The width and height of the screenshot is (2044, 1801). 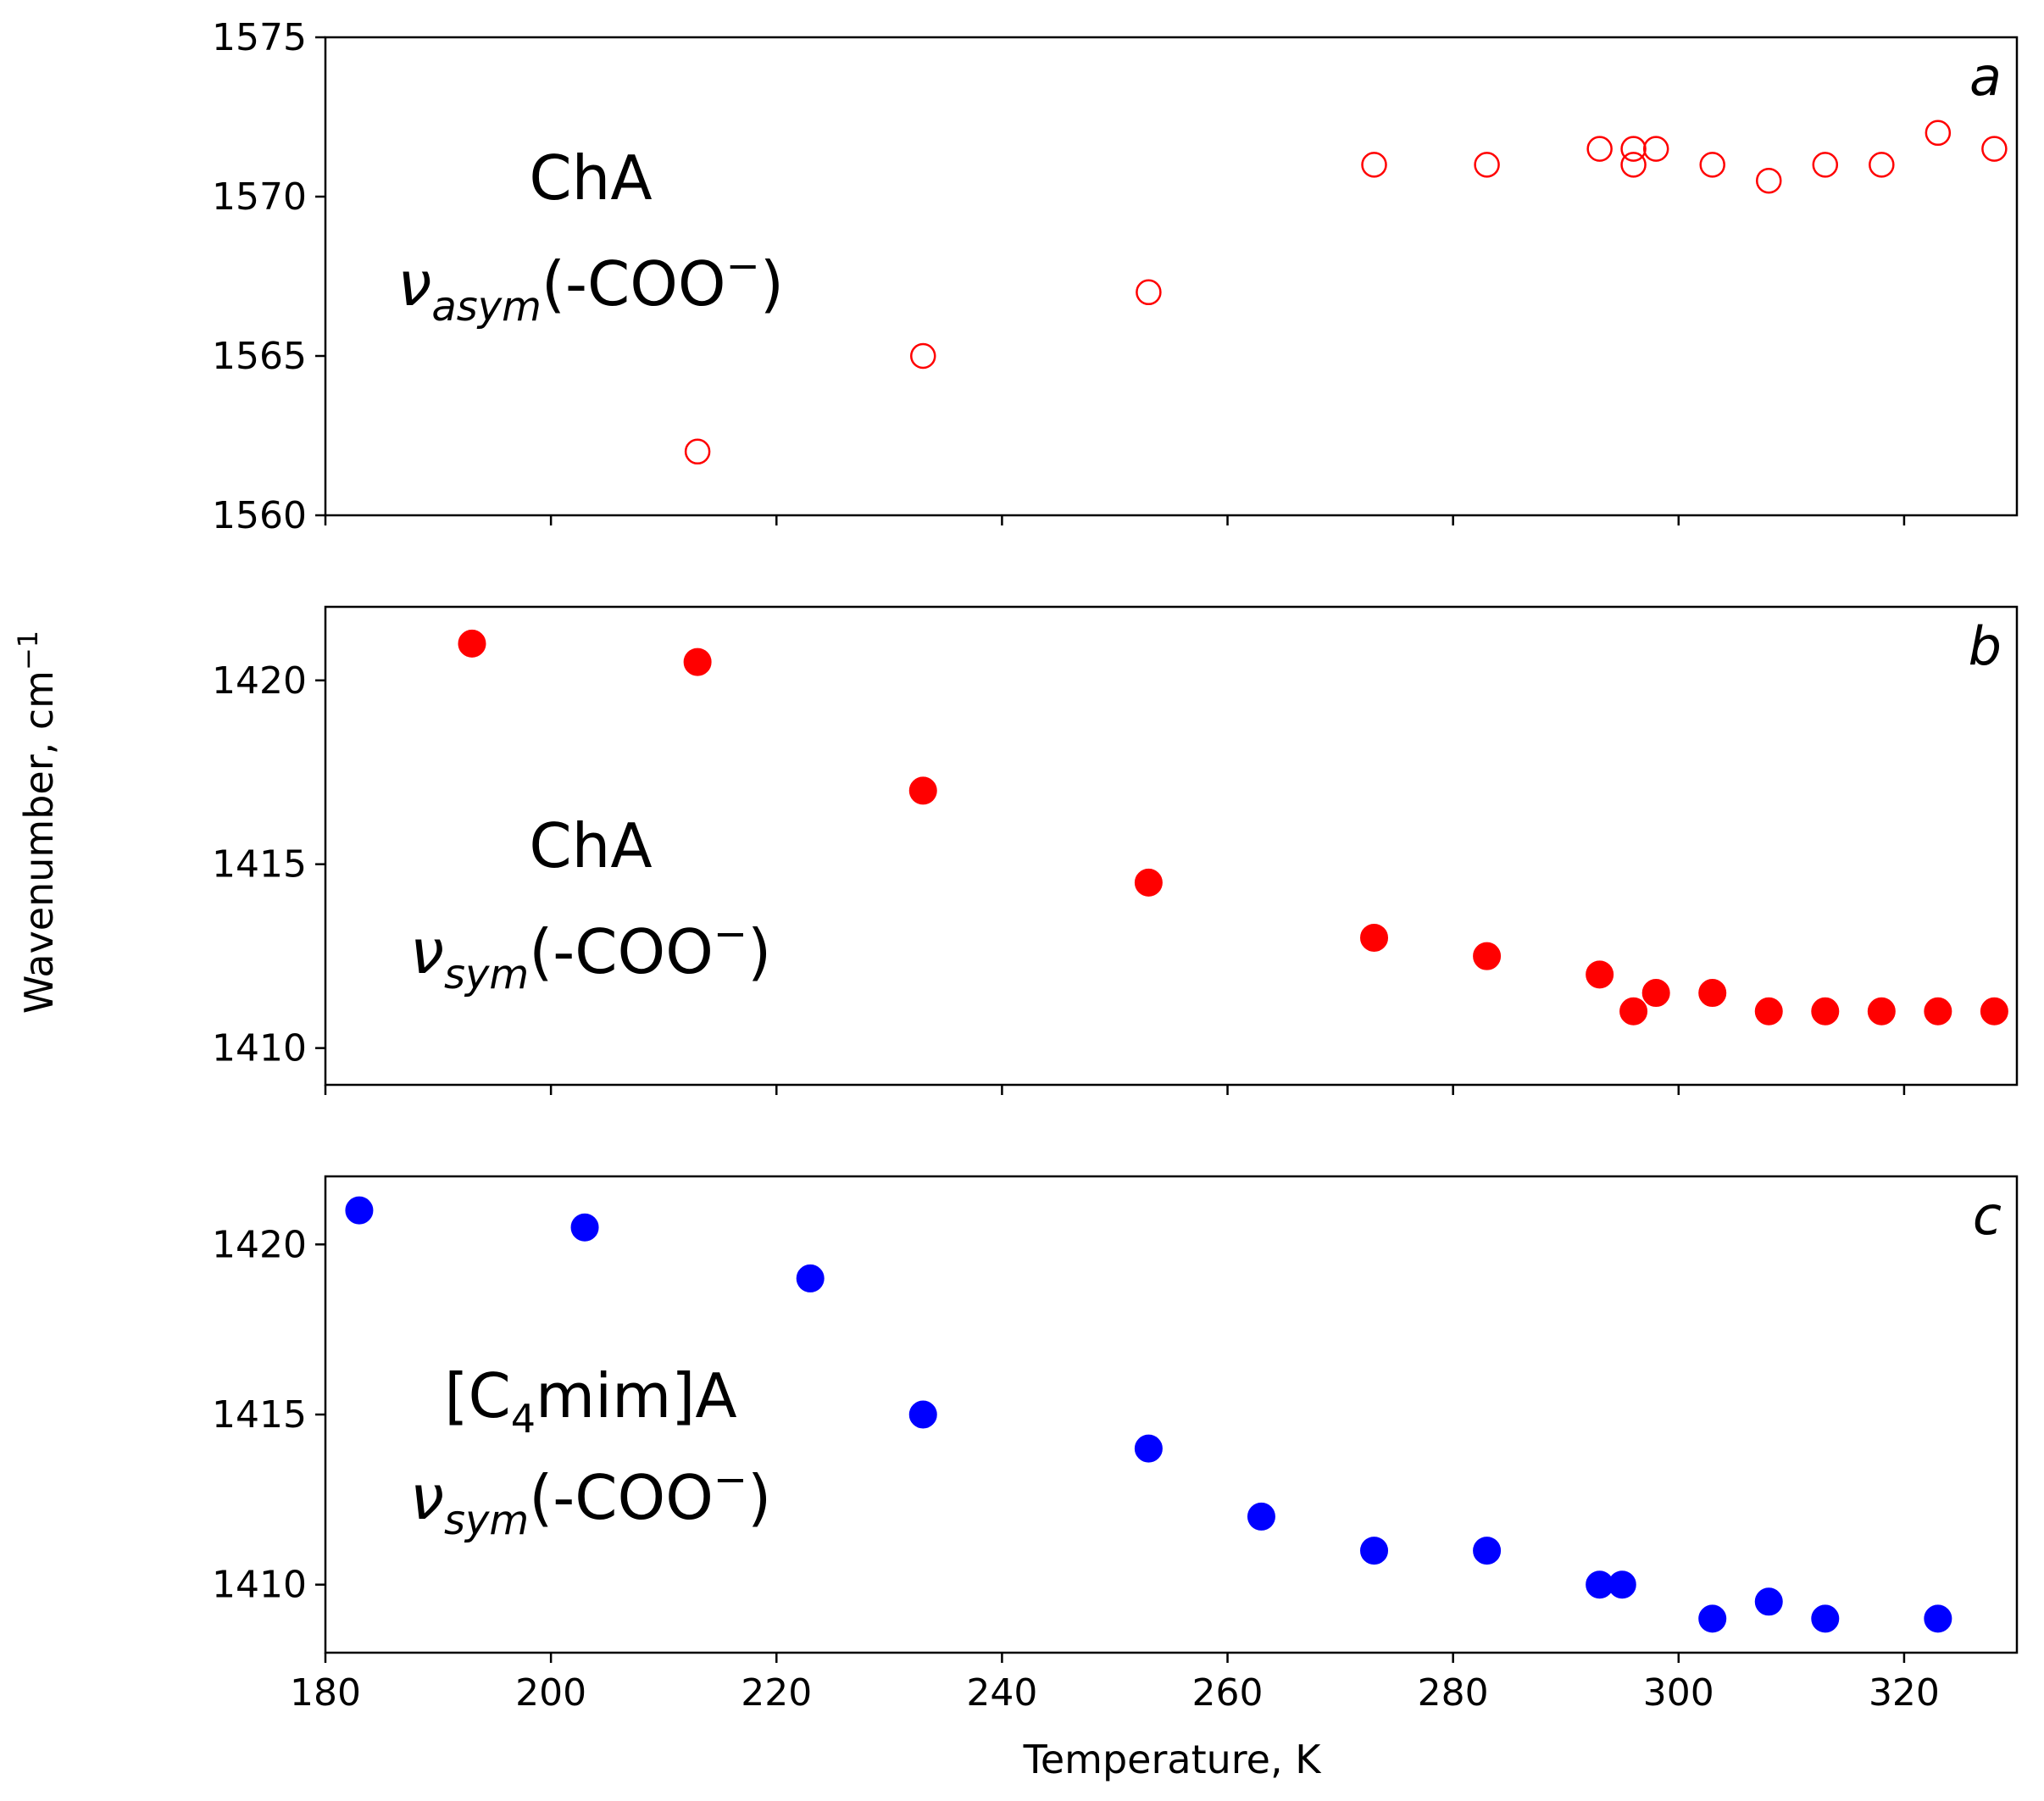 I want to click on x-tick-label: 200, so click(x=550, y=1693).